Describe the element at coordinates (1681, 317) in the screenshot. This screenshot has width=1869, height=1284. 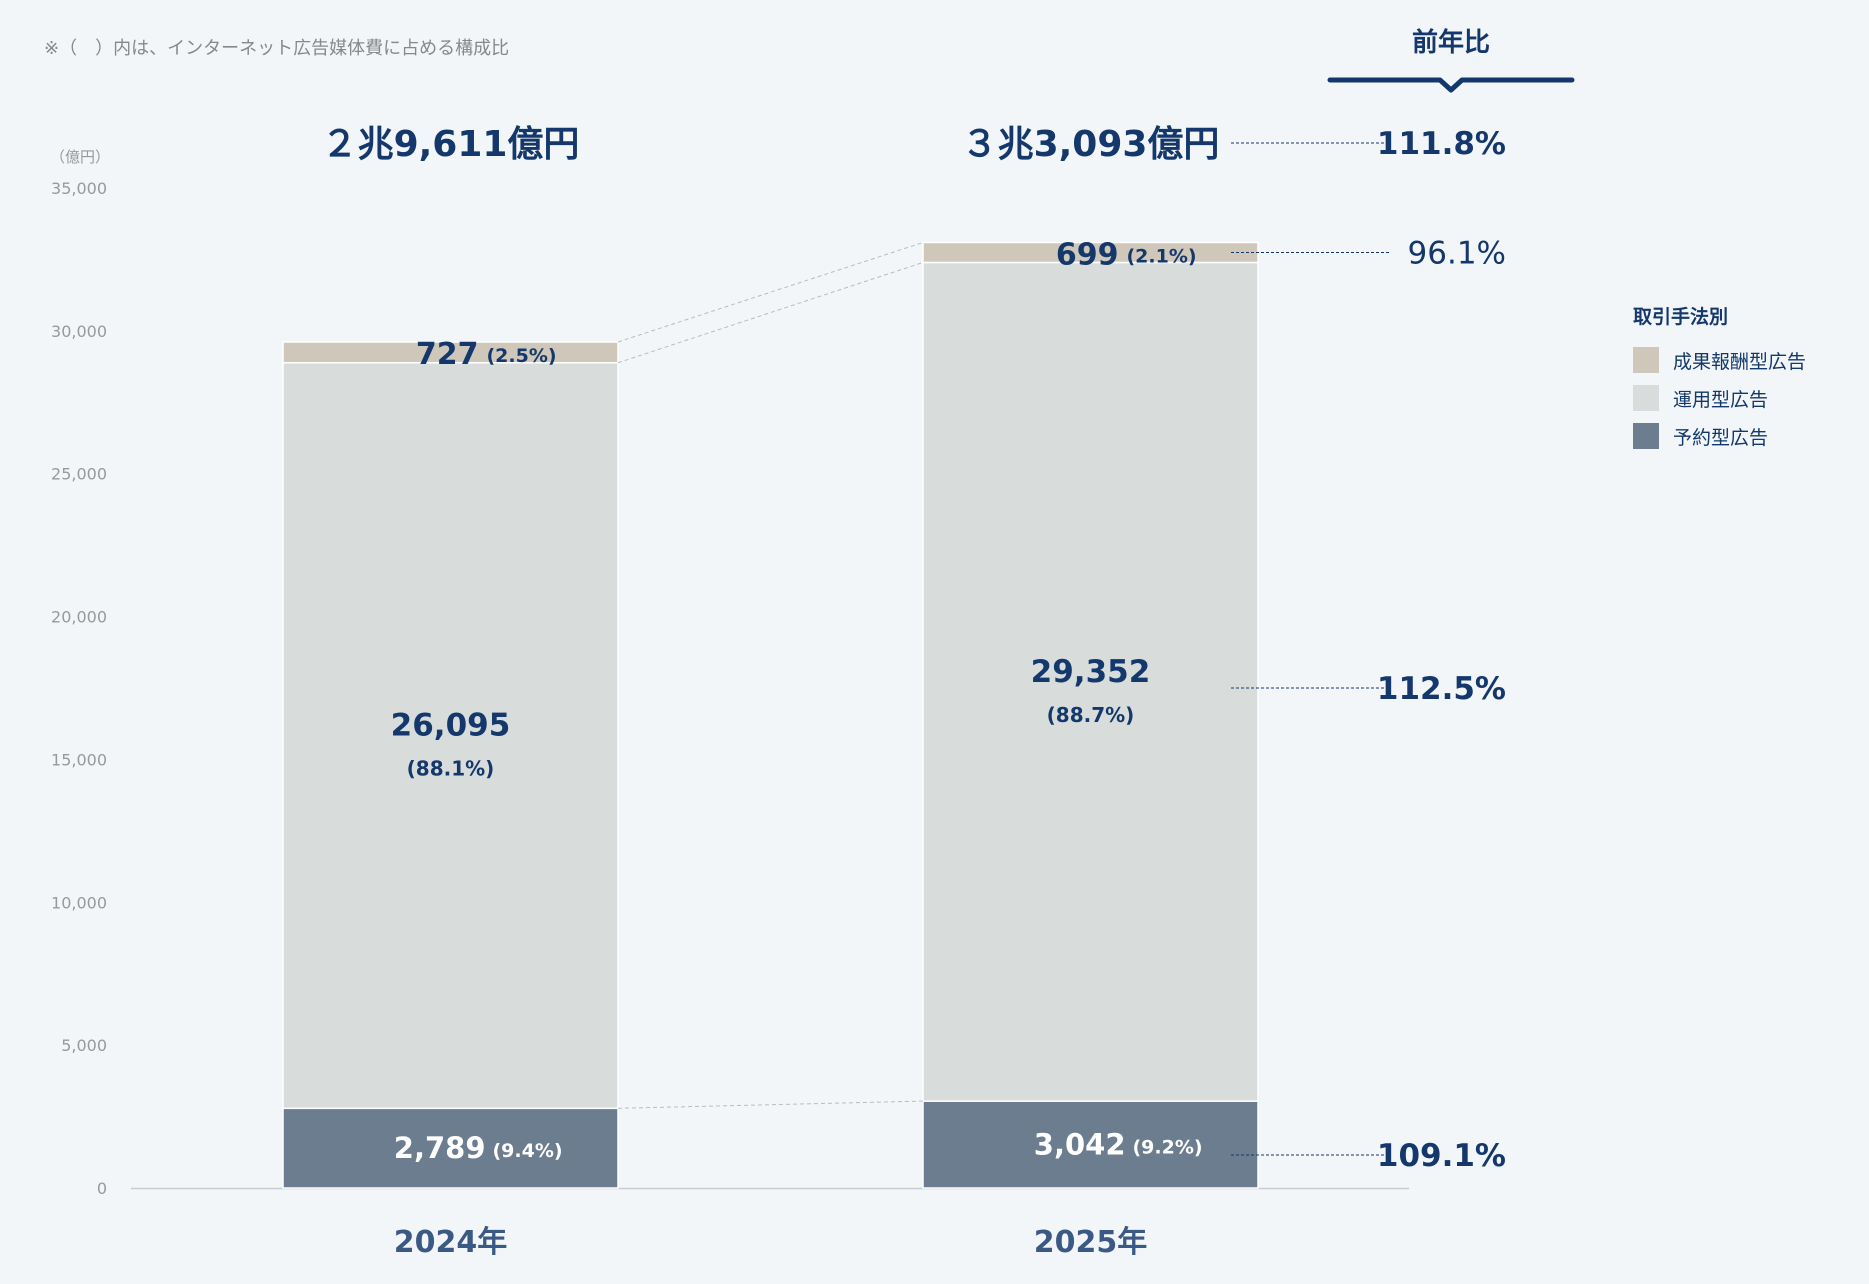
I see `legend-title: 取引手法別` at that location.